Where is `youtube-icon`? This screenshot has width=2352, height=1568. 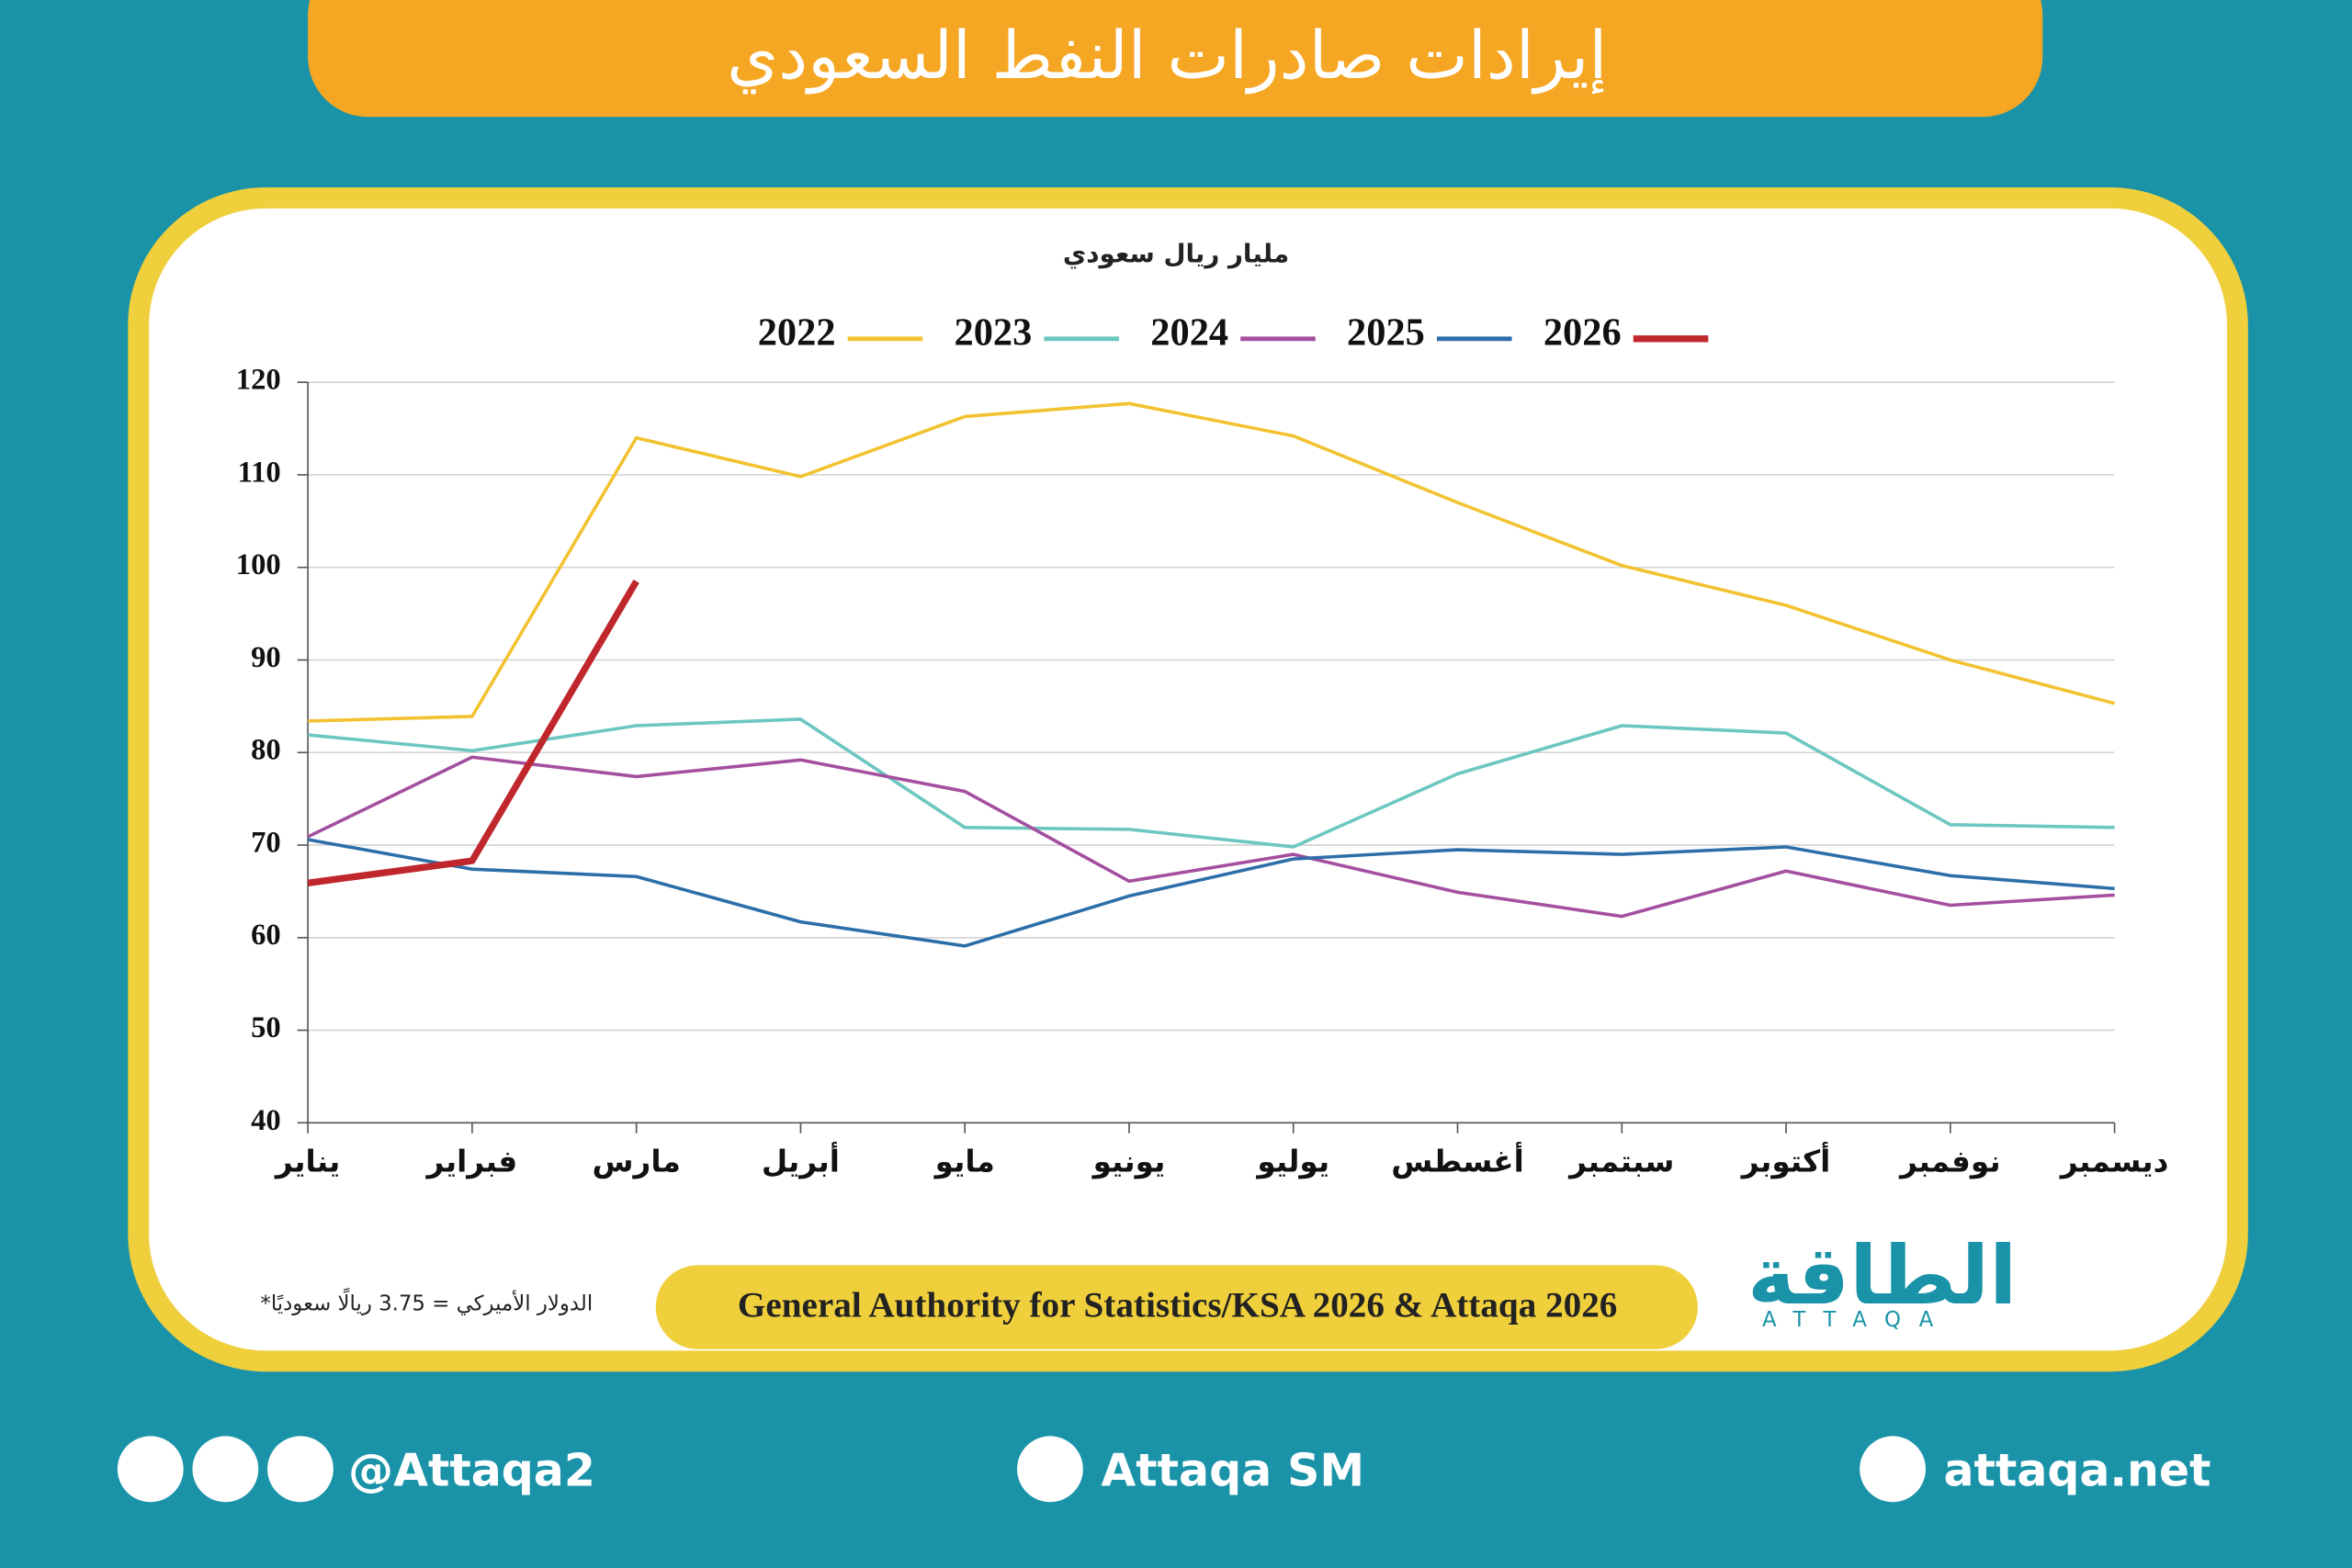
youtube-icon is located at coordinates (1050, 1469).